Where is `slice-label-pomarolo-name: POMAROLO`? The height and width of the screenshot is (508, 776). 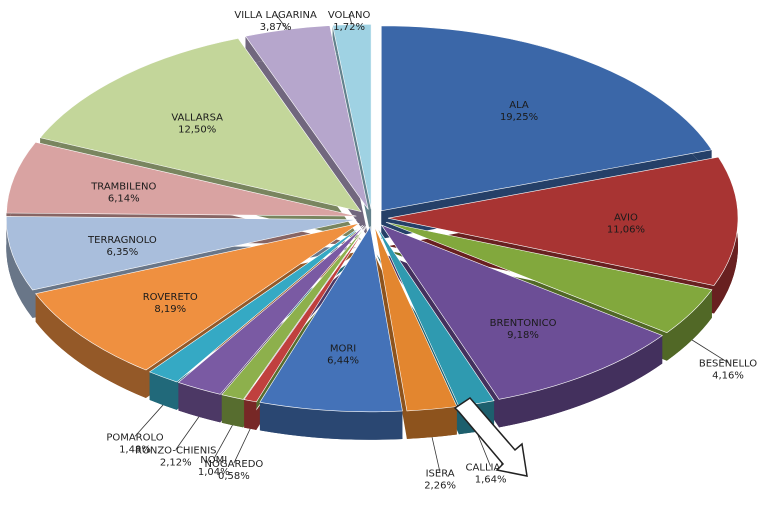
slice-label-pomarolo-name: POMAROLO is located at coordinates (134, 437).